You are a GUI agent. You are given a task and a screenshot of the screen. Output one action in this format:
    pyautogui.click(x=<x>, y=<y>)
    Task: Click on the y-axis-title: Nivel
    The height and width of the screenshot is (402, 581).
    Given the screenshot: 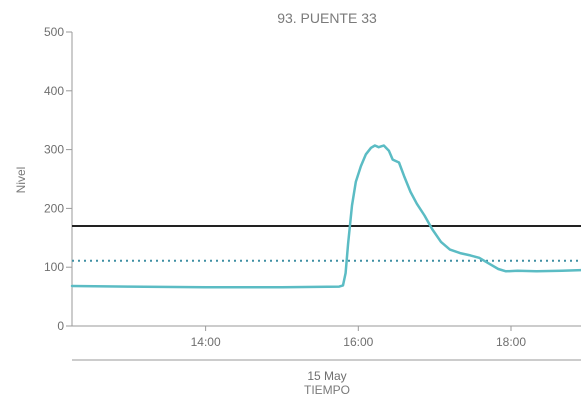 What is the action you would take?
    pyautogui.click(x=21, y=180)
    